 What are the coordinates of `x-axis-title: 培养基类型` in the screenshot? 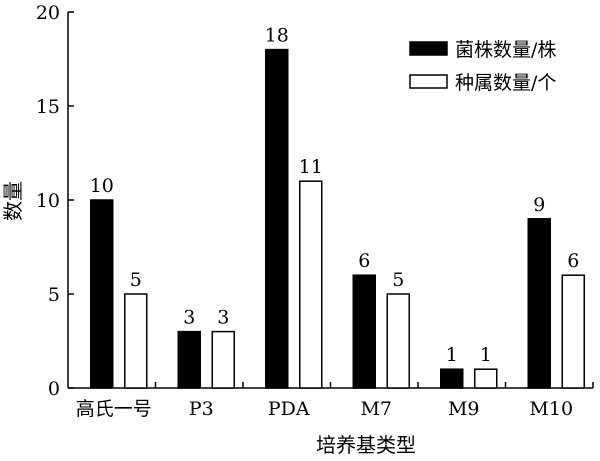 It's located at (366, 445).